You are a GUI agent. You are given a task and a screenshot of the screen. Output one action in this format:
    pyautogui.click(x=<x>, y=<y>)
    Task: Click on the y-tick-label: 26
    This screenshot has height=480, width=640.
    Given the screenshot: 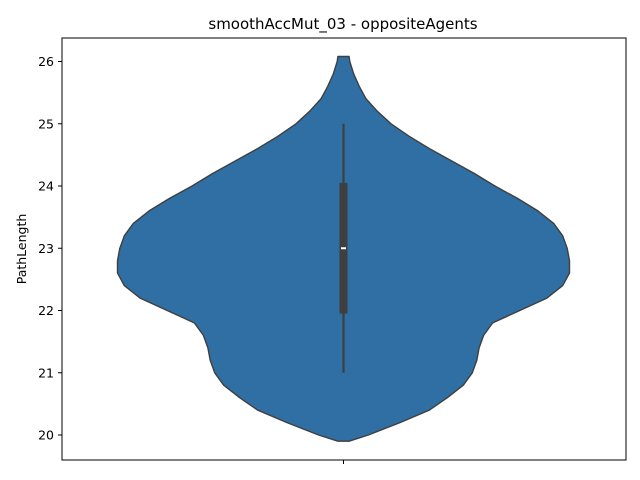 What is the action you would take?
    pyautogui.click(x=46, y=61)
    